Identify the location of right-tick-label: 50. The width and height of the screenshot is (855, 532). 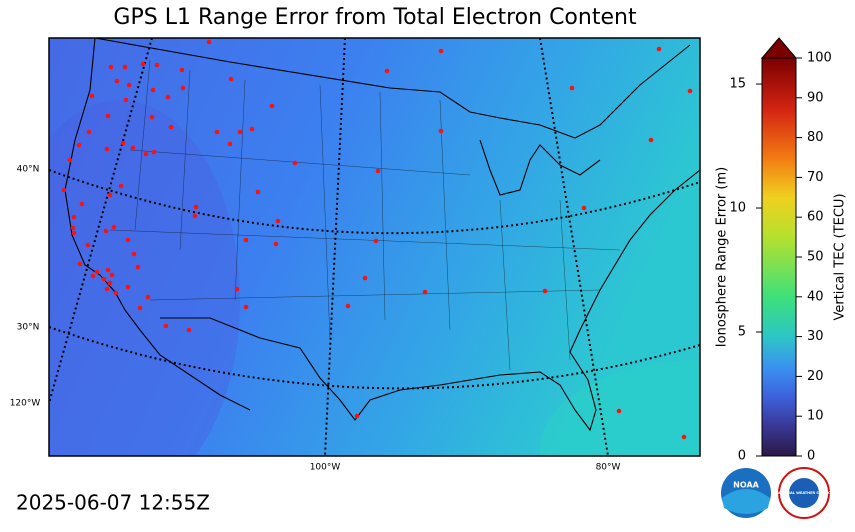
(815, 257).